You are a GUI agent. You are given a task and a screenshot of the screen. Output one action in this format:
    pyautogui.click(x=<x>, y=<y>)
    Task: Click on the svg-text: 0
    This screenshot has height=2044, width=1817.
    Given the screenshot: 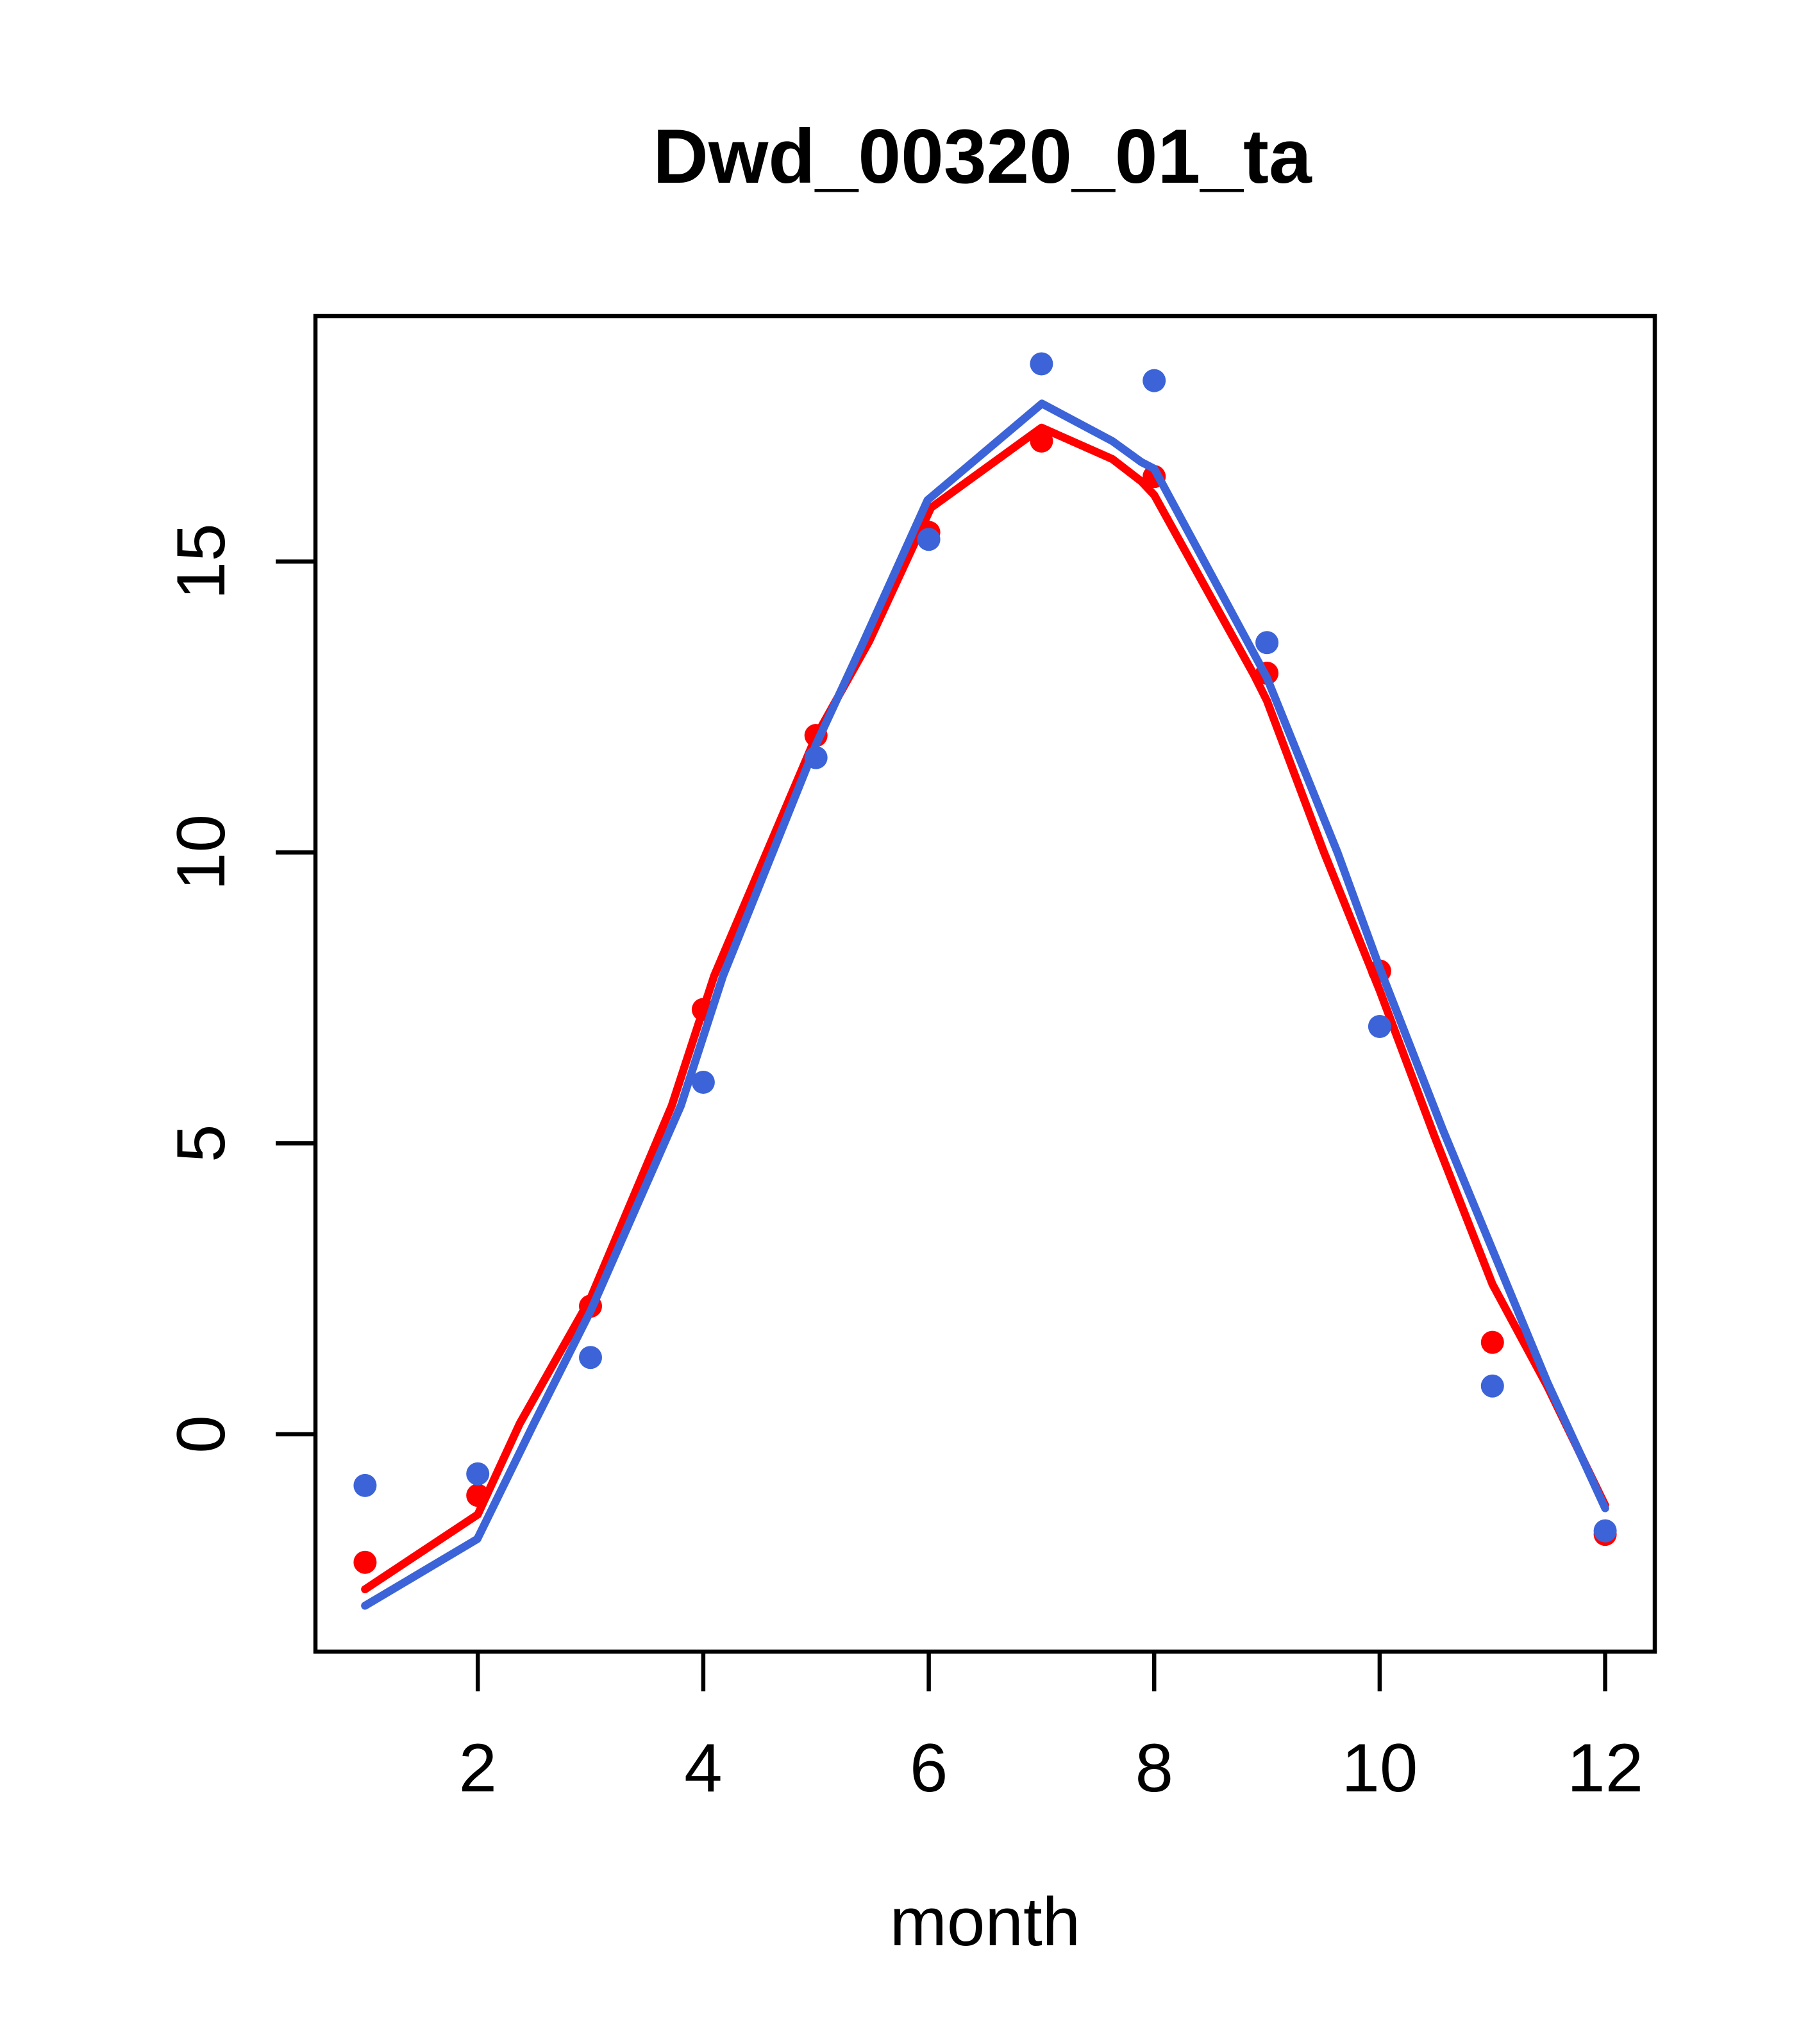 What is the action you would take?
    pyautogui.click(x=201, y=1434)
    